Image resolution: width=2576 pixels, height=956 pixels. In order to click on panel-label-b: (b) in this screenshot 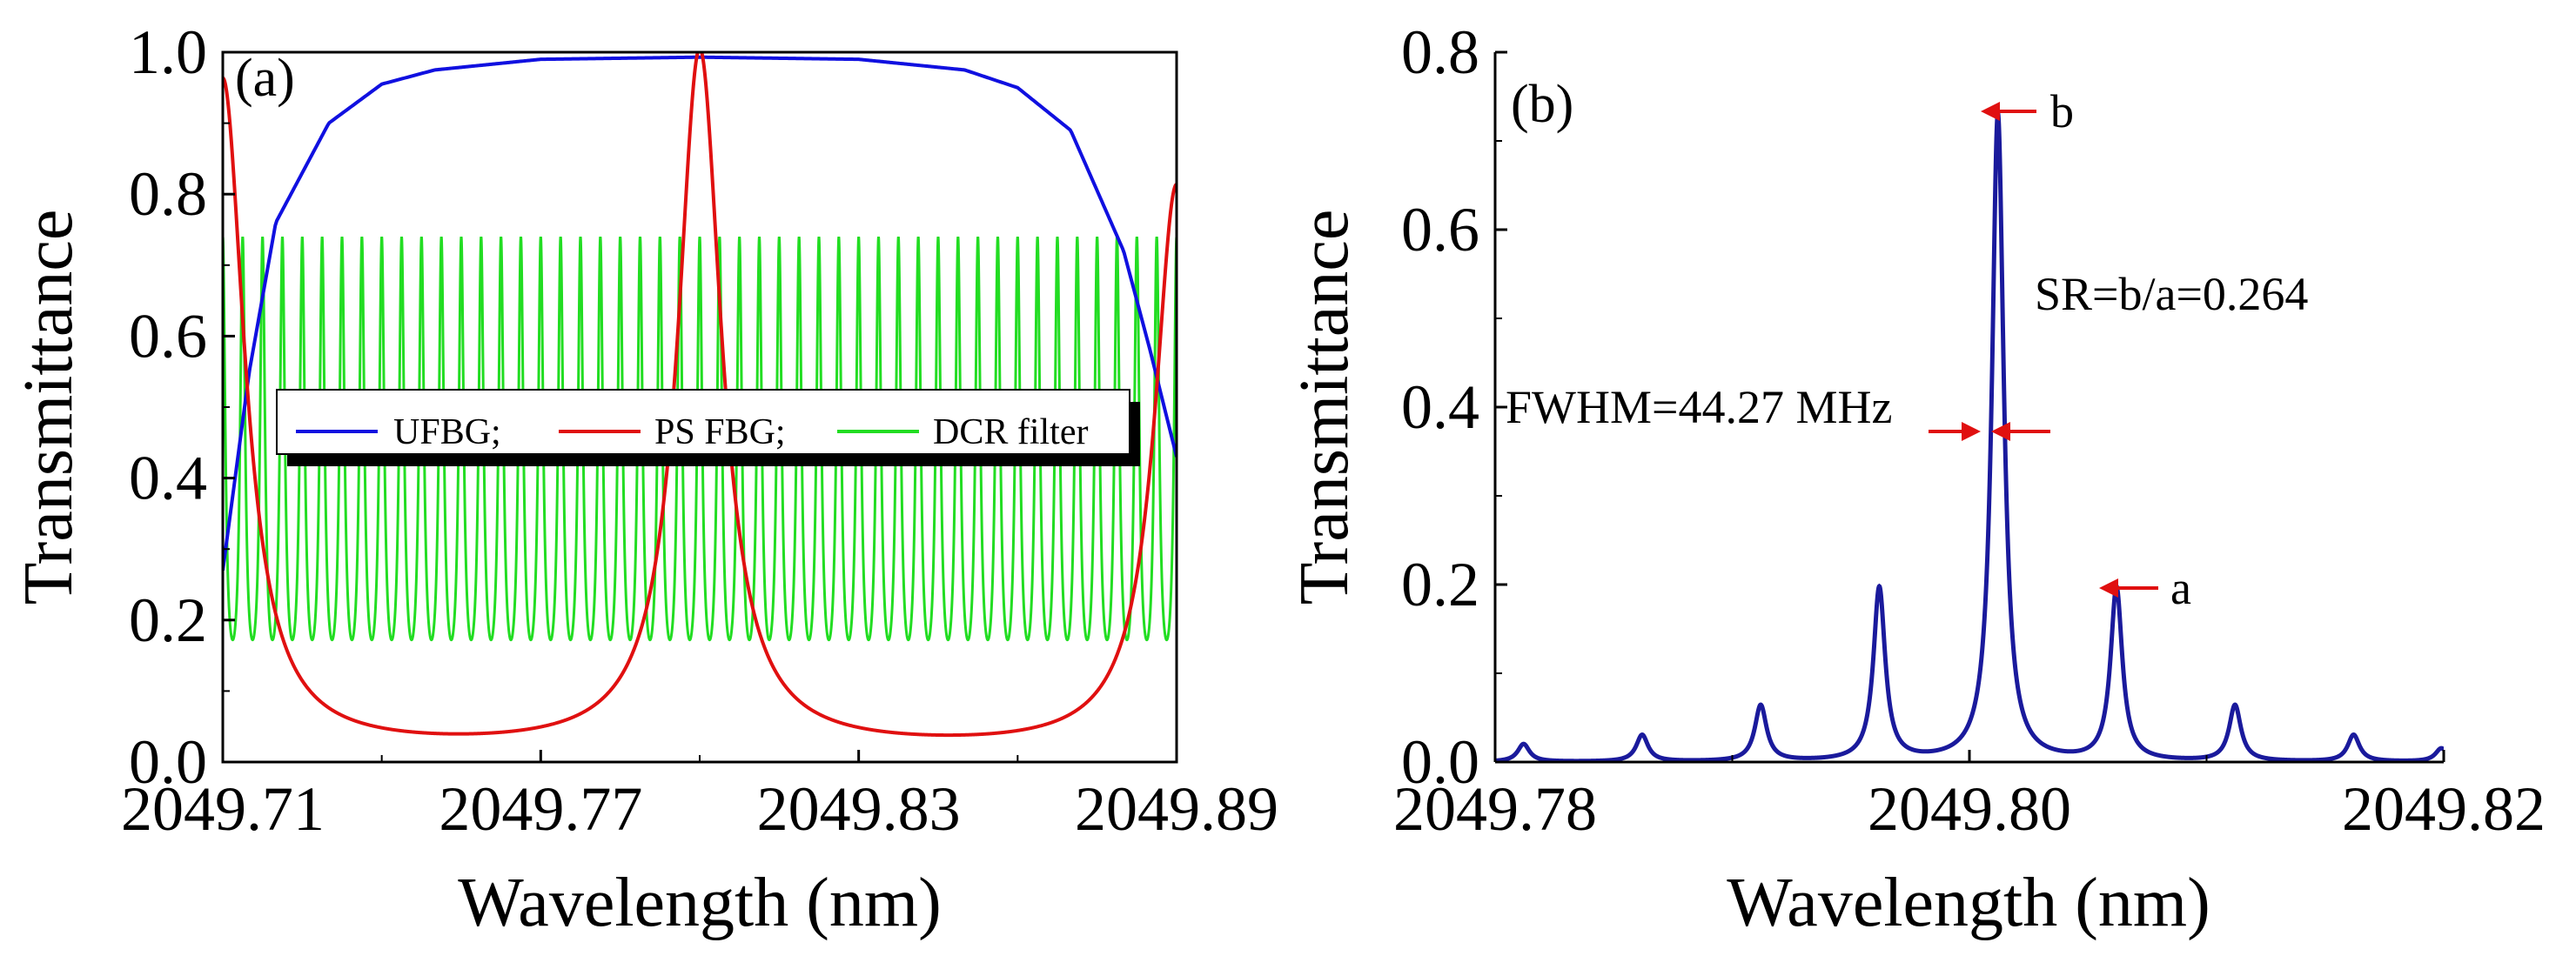, I will do `click(1542, 104)`.